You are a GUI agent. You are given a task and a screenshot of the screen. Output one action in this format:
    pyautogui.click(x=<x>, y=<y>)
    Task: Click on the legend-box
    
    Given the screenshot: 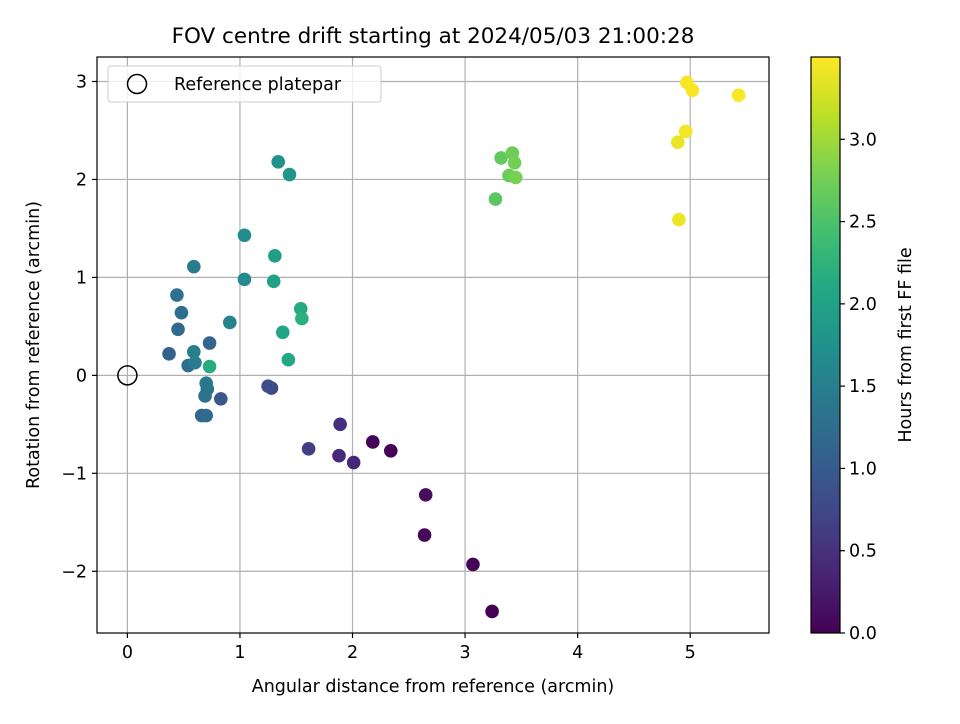 What is the action you would take?
    pyautogui.click(x=244, y=84)
    